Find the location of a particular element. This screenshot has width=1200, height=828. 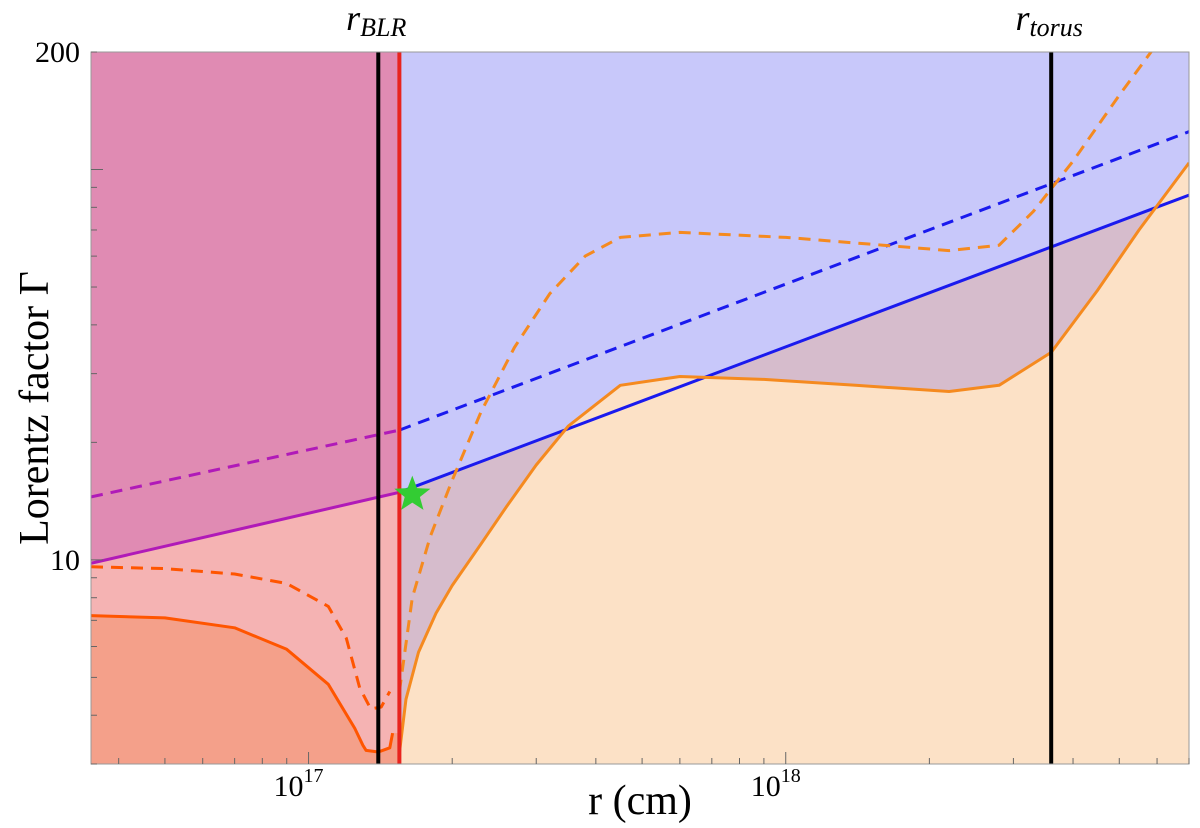

x-axis-title: r (cm) is located at coordinates (640, 801).